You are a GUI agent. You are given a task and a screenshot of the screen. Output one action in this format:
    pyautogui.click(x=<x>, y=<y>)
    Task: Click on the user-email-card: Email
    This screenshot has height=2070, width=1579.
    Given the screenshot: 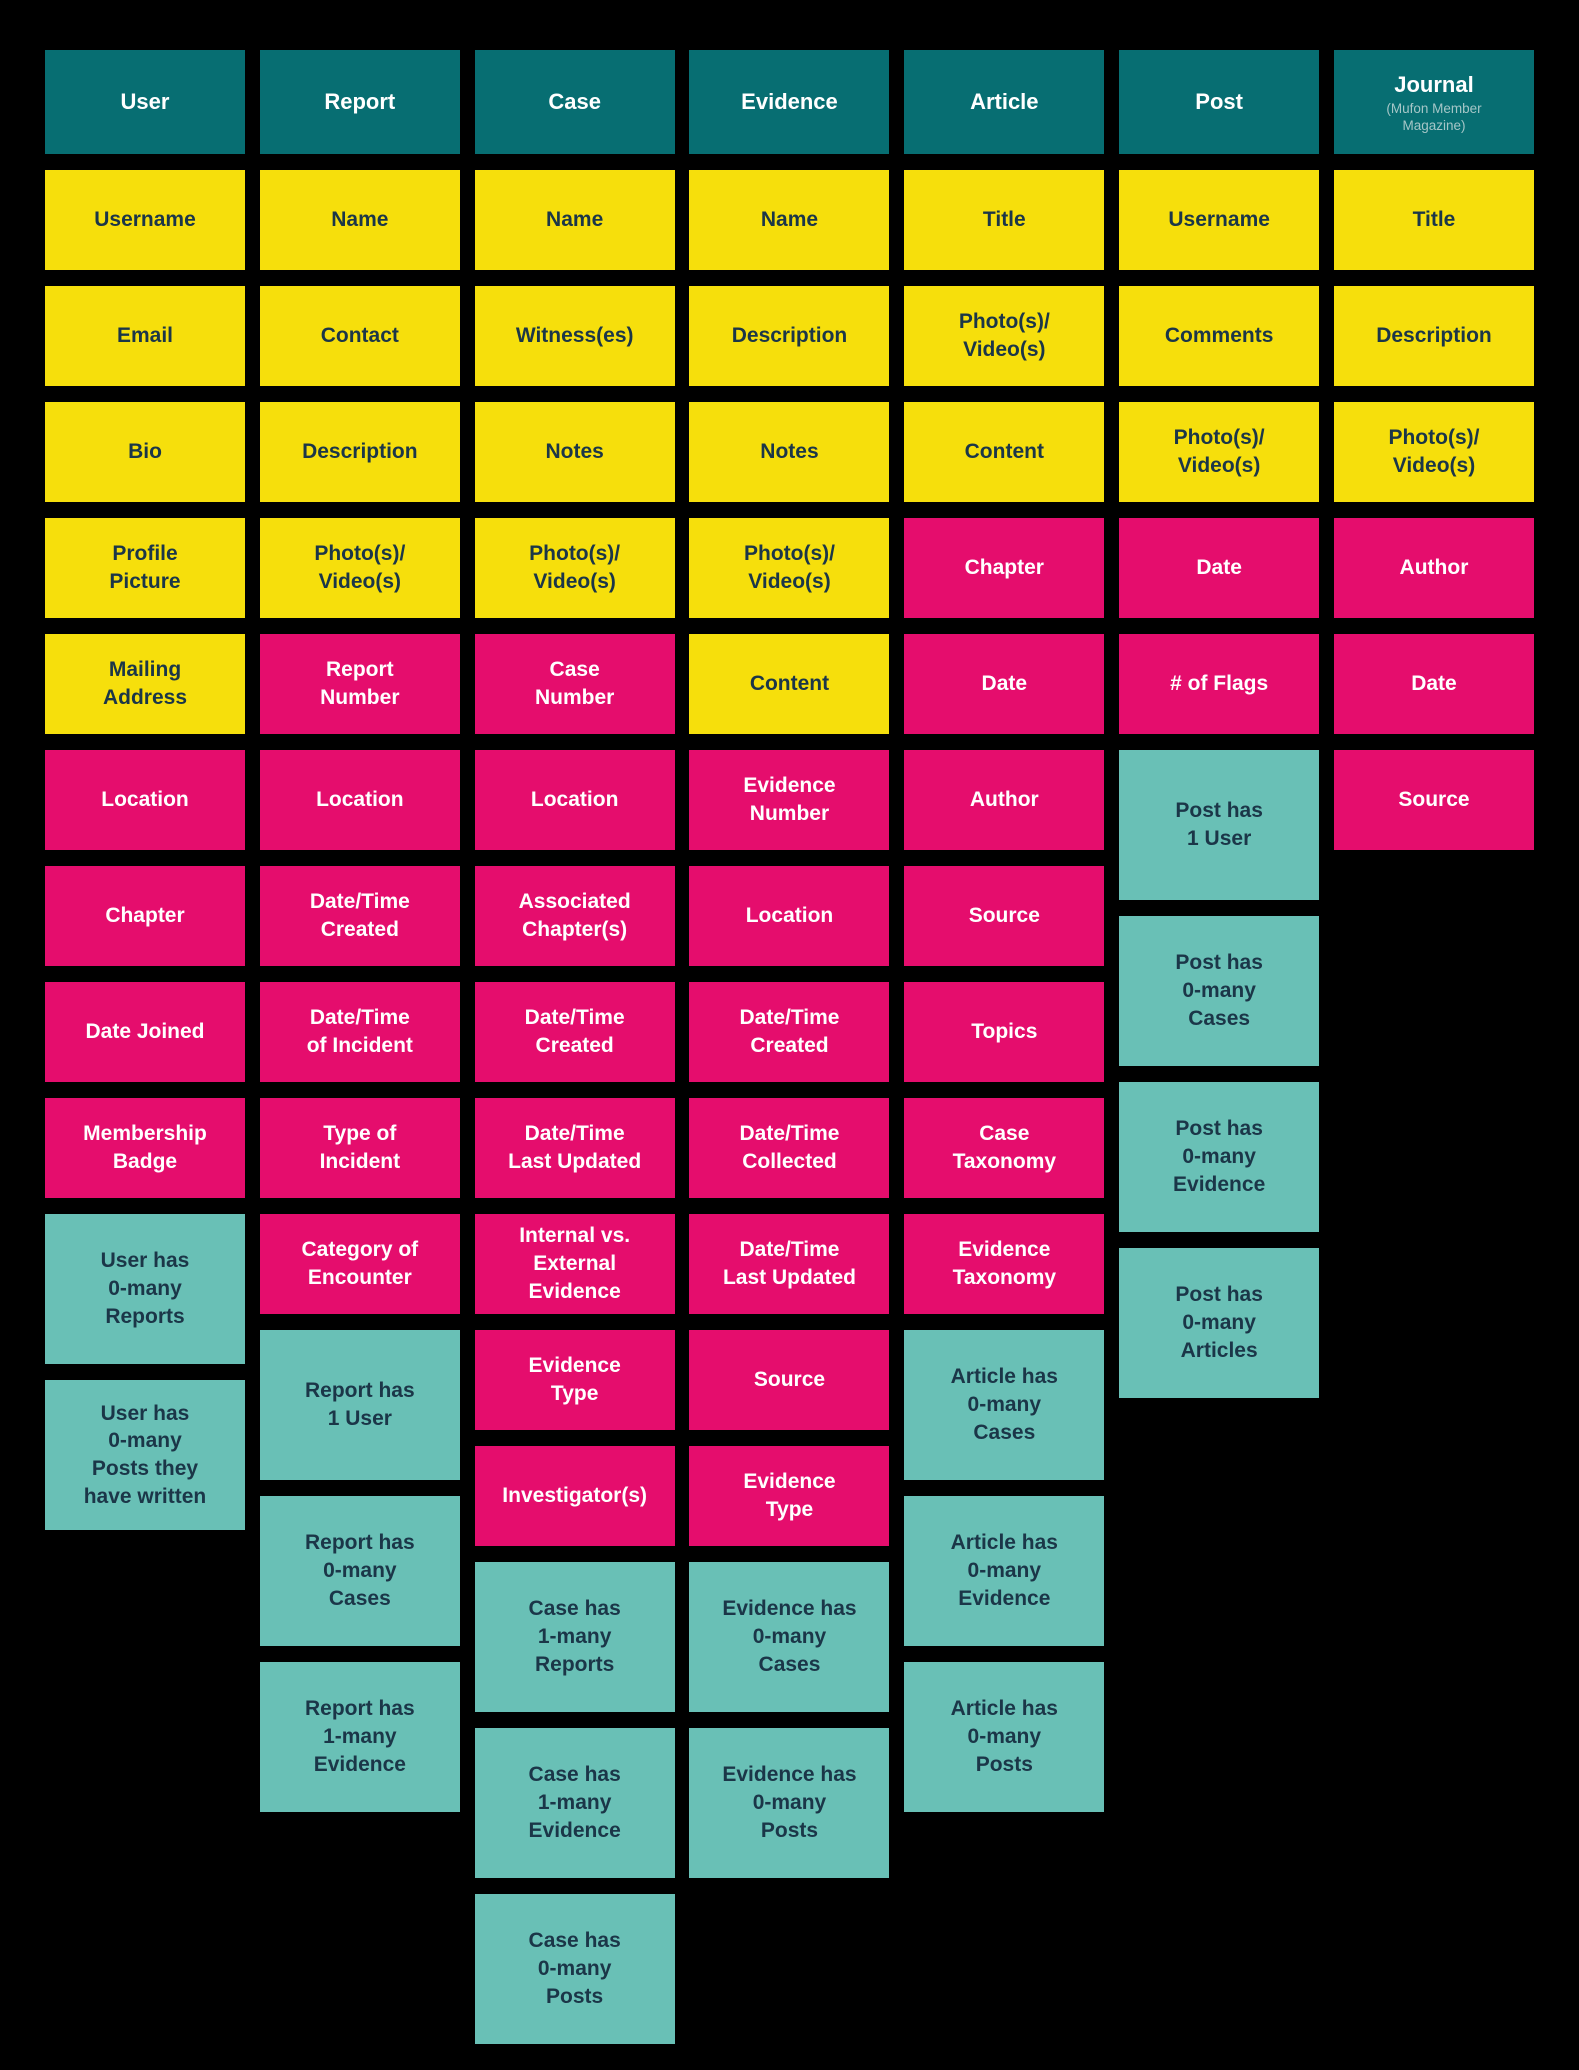 What is the action you would take?
    pyautogui.click(x=145, y=336)
    